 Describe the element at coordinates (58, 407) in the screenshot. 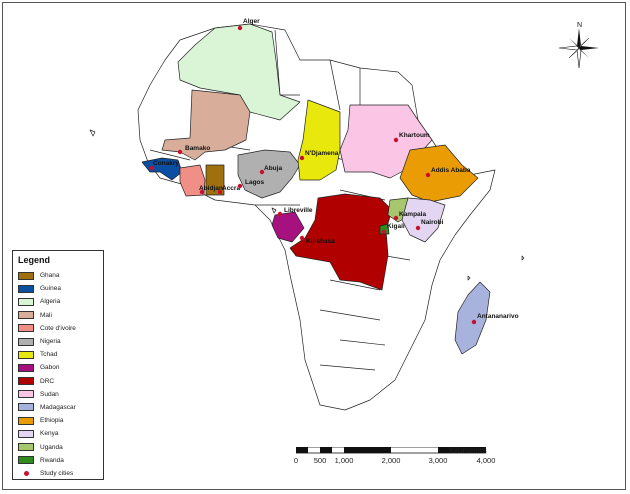

I see `legend-label: Madagascar` at that location.